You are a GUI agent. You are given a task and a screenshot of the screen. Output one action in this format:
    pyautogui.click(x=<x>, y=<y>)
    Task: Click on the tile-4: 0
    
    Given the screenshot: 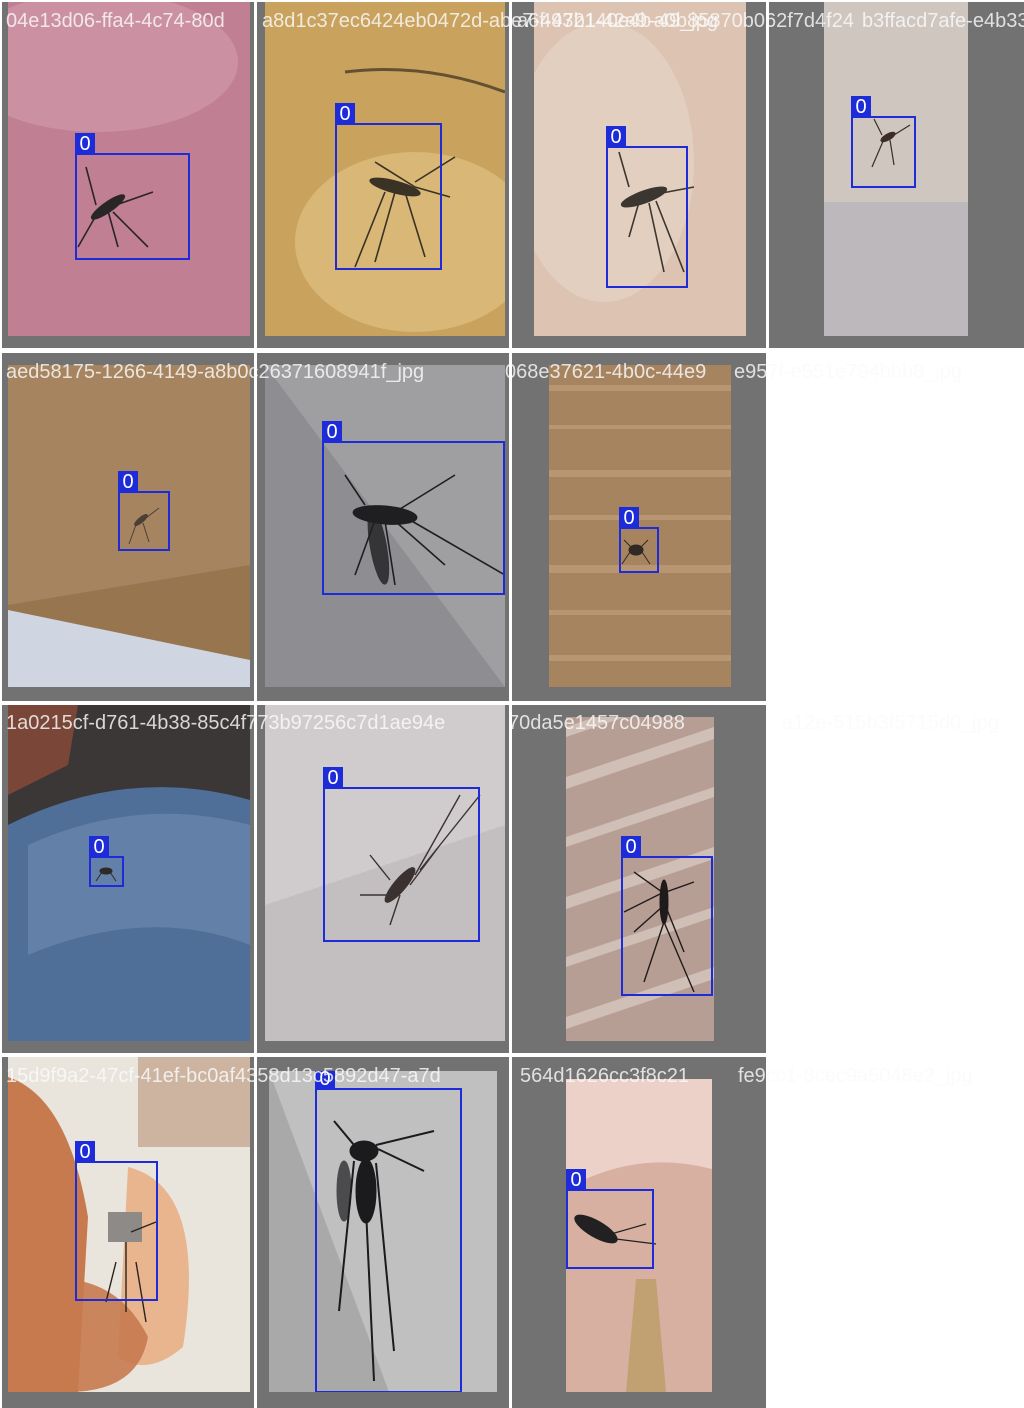 What is the action you would take?
    pyautogui.click(x=896, y=175)
    